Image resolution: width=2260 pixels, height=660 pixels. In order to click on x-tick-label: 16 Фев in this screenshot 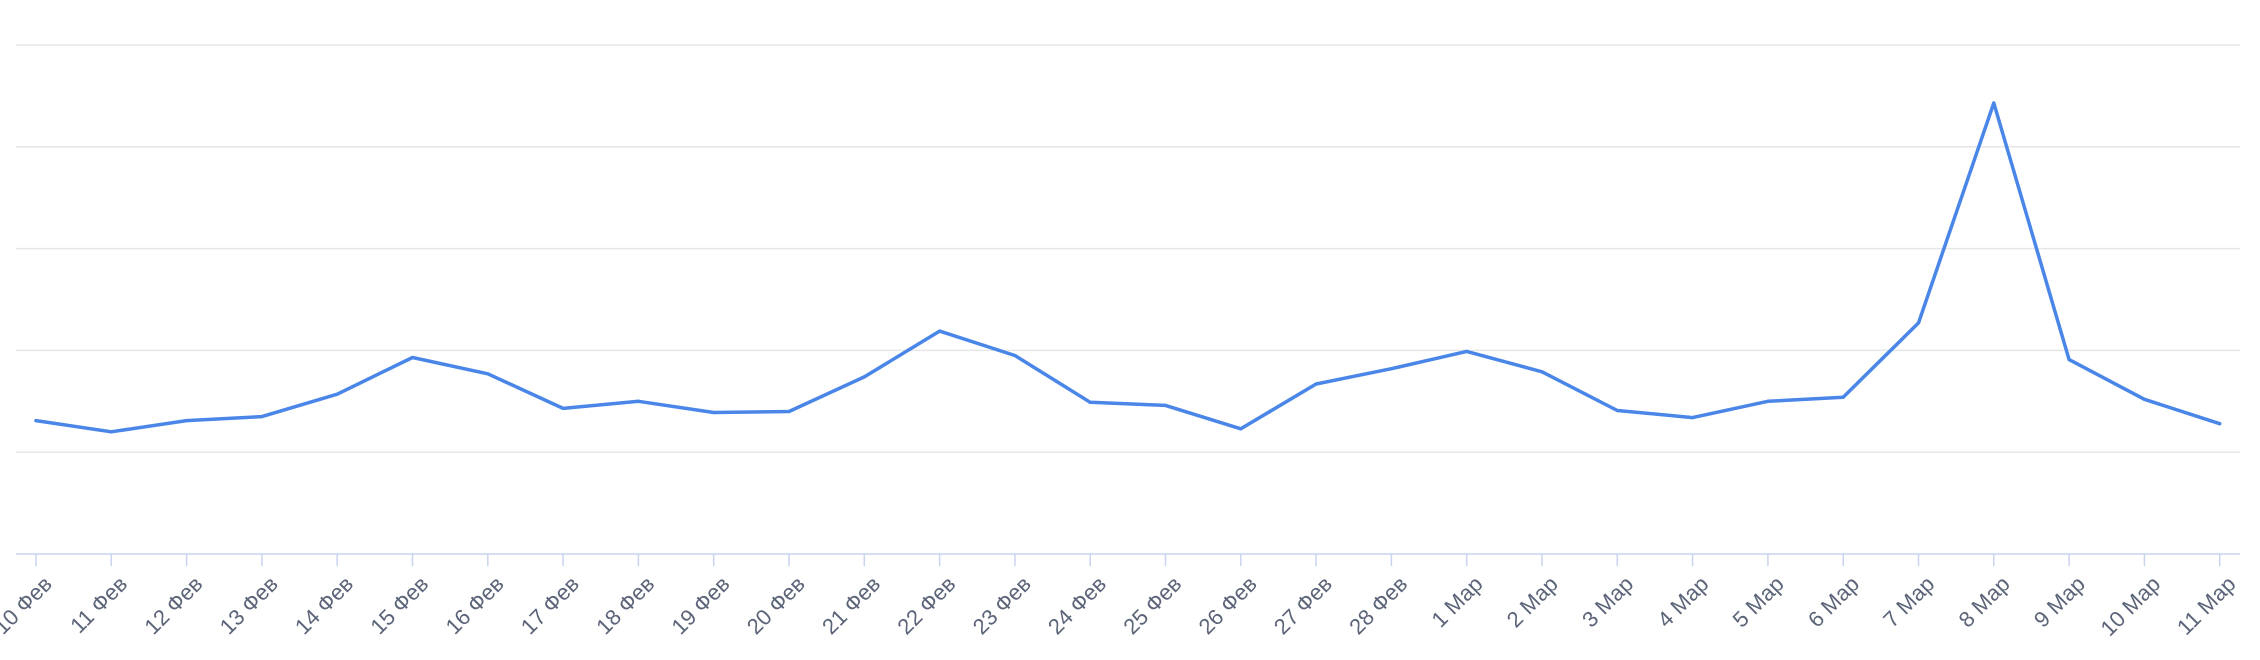, I will do `click(475, 605)`.